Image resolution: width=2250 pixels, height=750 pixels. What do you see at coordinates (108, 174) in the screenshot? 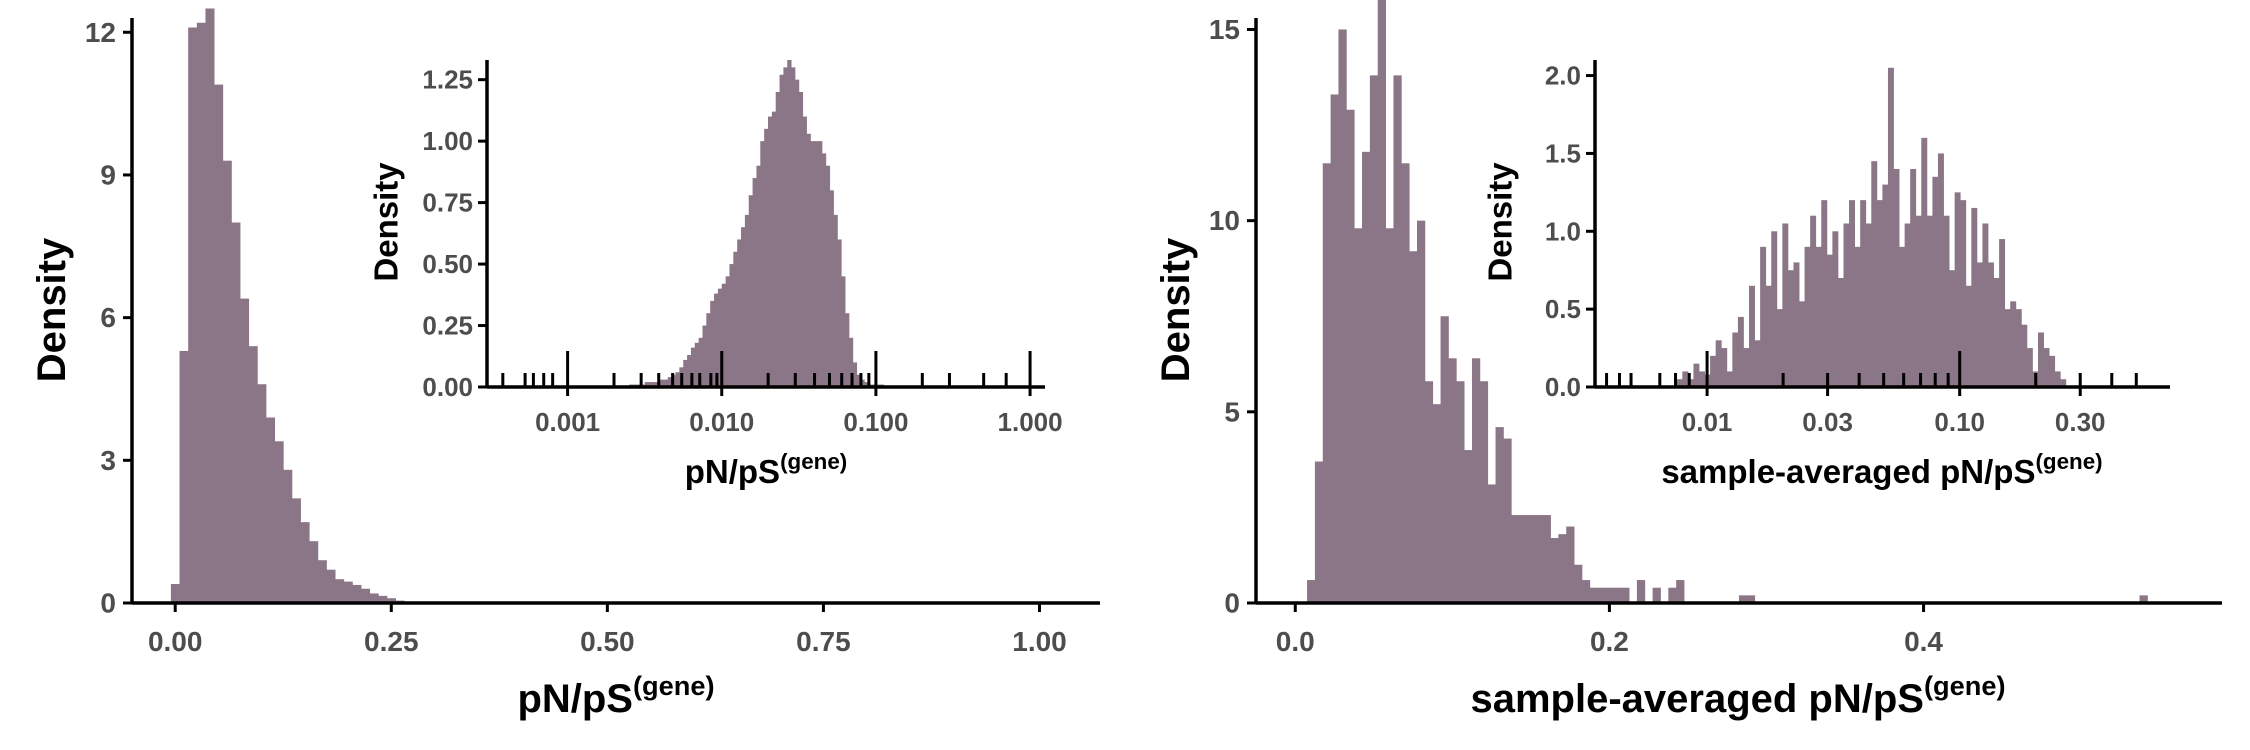
I see `y-tick-label: 9` at bounding box center [108, 174].